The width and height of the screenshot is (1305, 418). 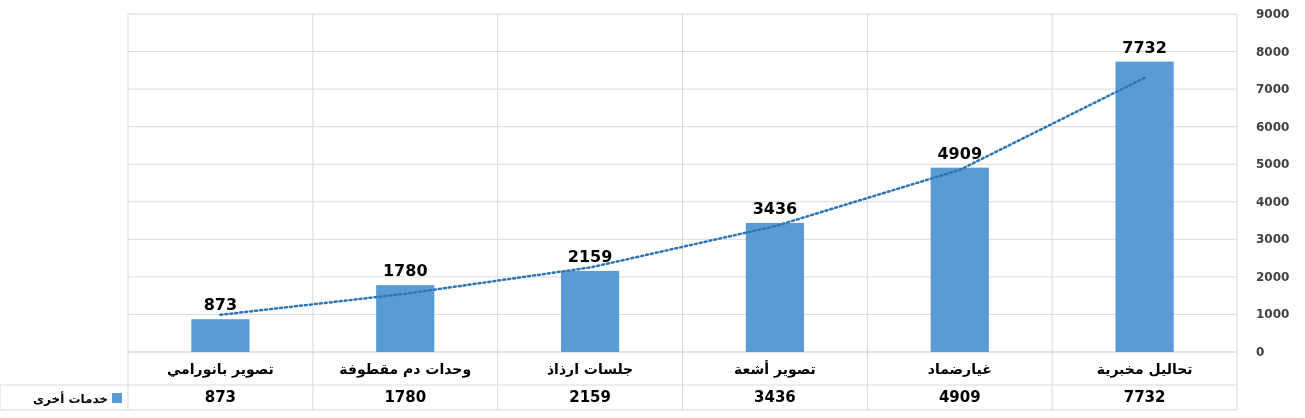 I want to click on x-tick-label: تحاليل مخبرية, so click(x=1144, y=369).